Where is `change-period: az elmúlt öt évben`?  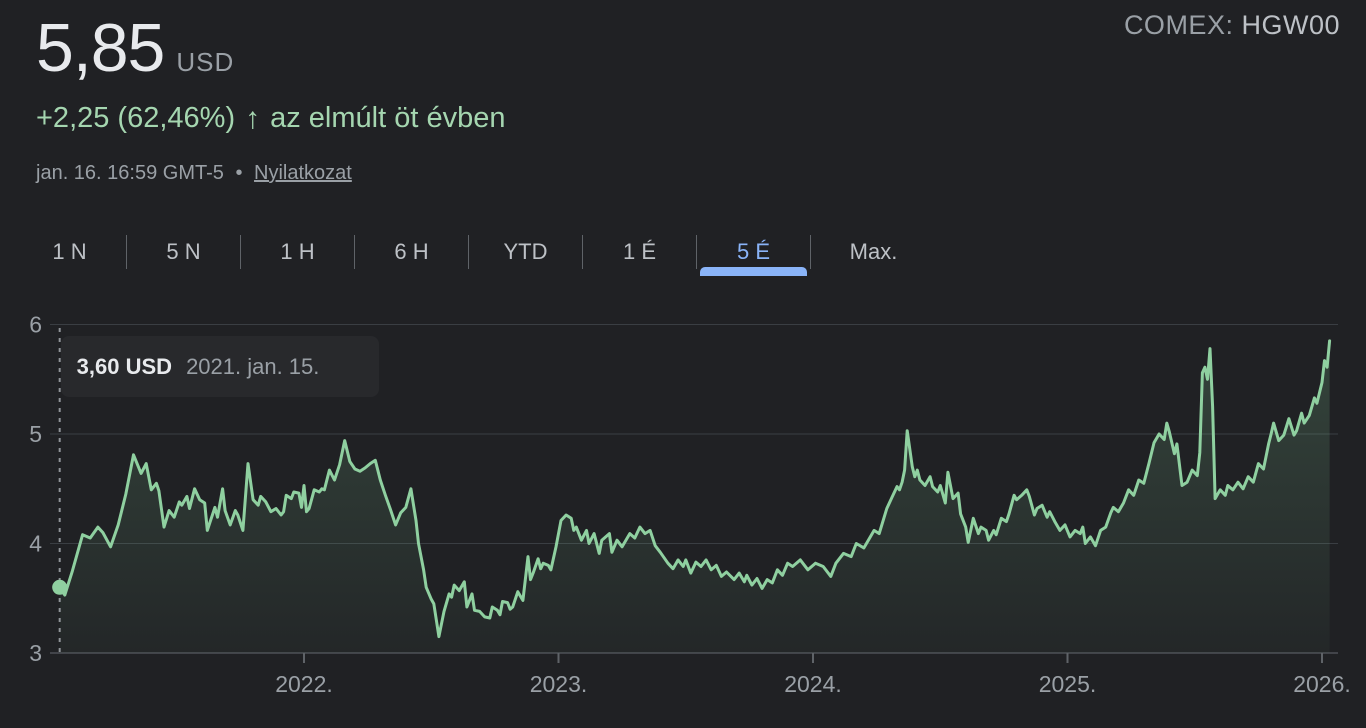 change-period: az elmúlt öt évben is located at coordinates (388, 118).